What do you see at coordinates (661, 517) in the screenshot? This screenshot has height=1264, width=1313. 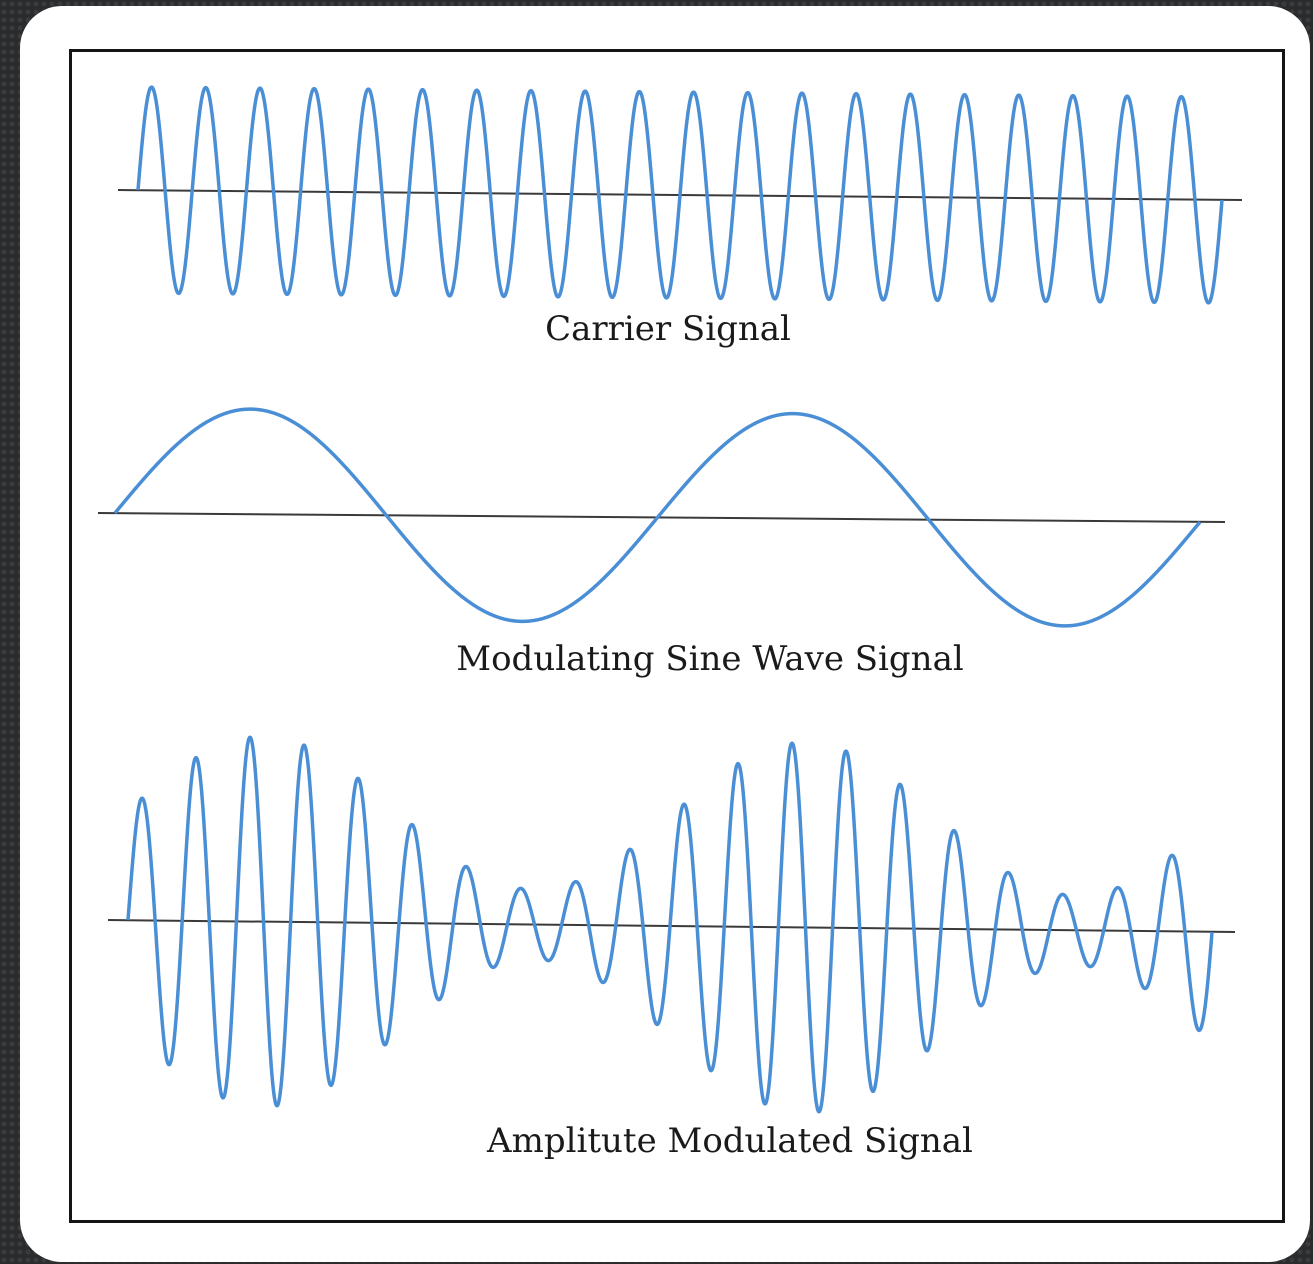 I see `modulating-axis` at bounding box center [661, 517].